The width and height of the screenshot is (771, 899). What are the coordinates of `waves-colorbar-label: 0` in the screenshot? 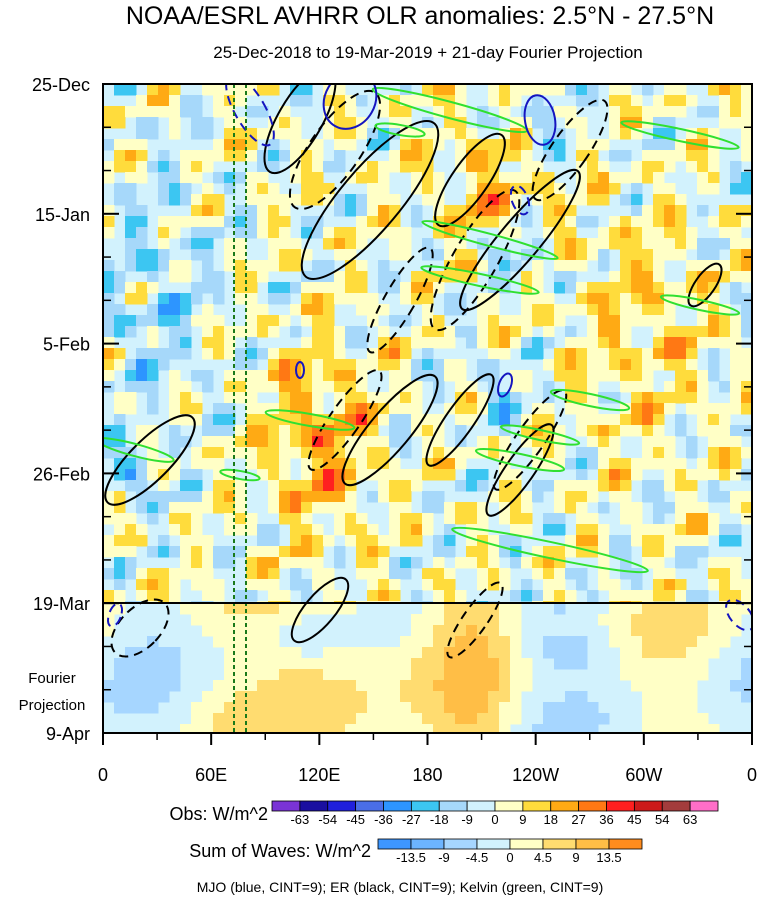 It's located at (509, 857).